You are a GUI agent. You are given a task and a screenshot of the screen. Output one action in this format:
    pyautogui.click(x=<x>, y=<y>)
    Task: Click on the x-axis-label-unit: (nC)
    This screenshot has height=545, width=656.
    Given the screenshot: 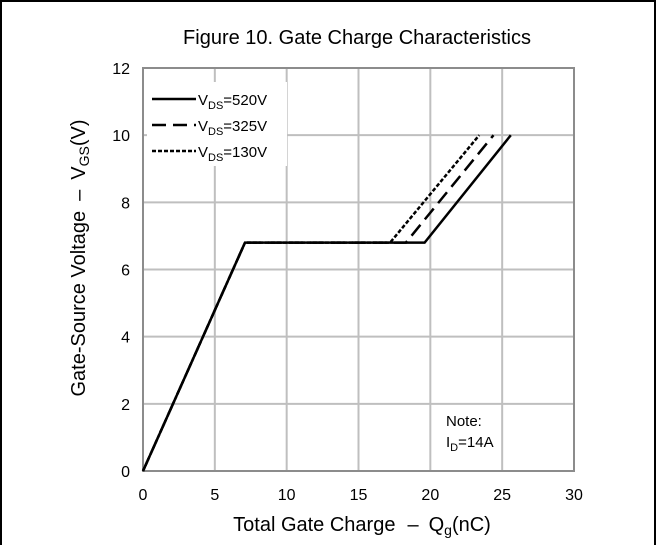 What is the action you would take?
    pyautogui.click(x=471, y=525)
    